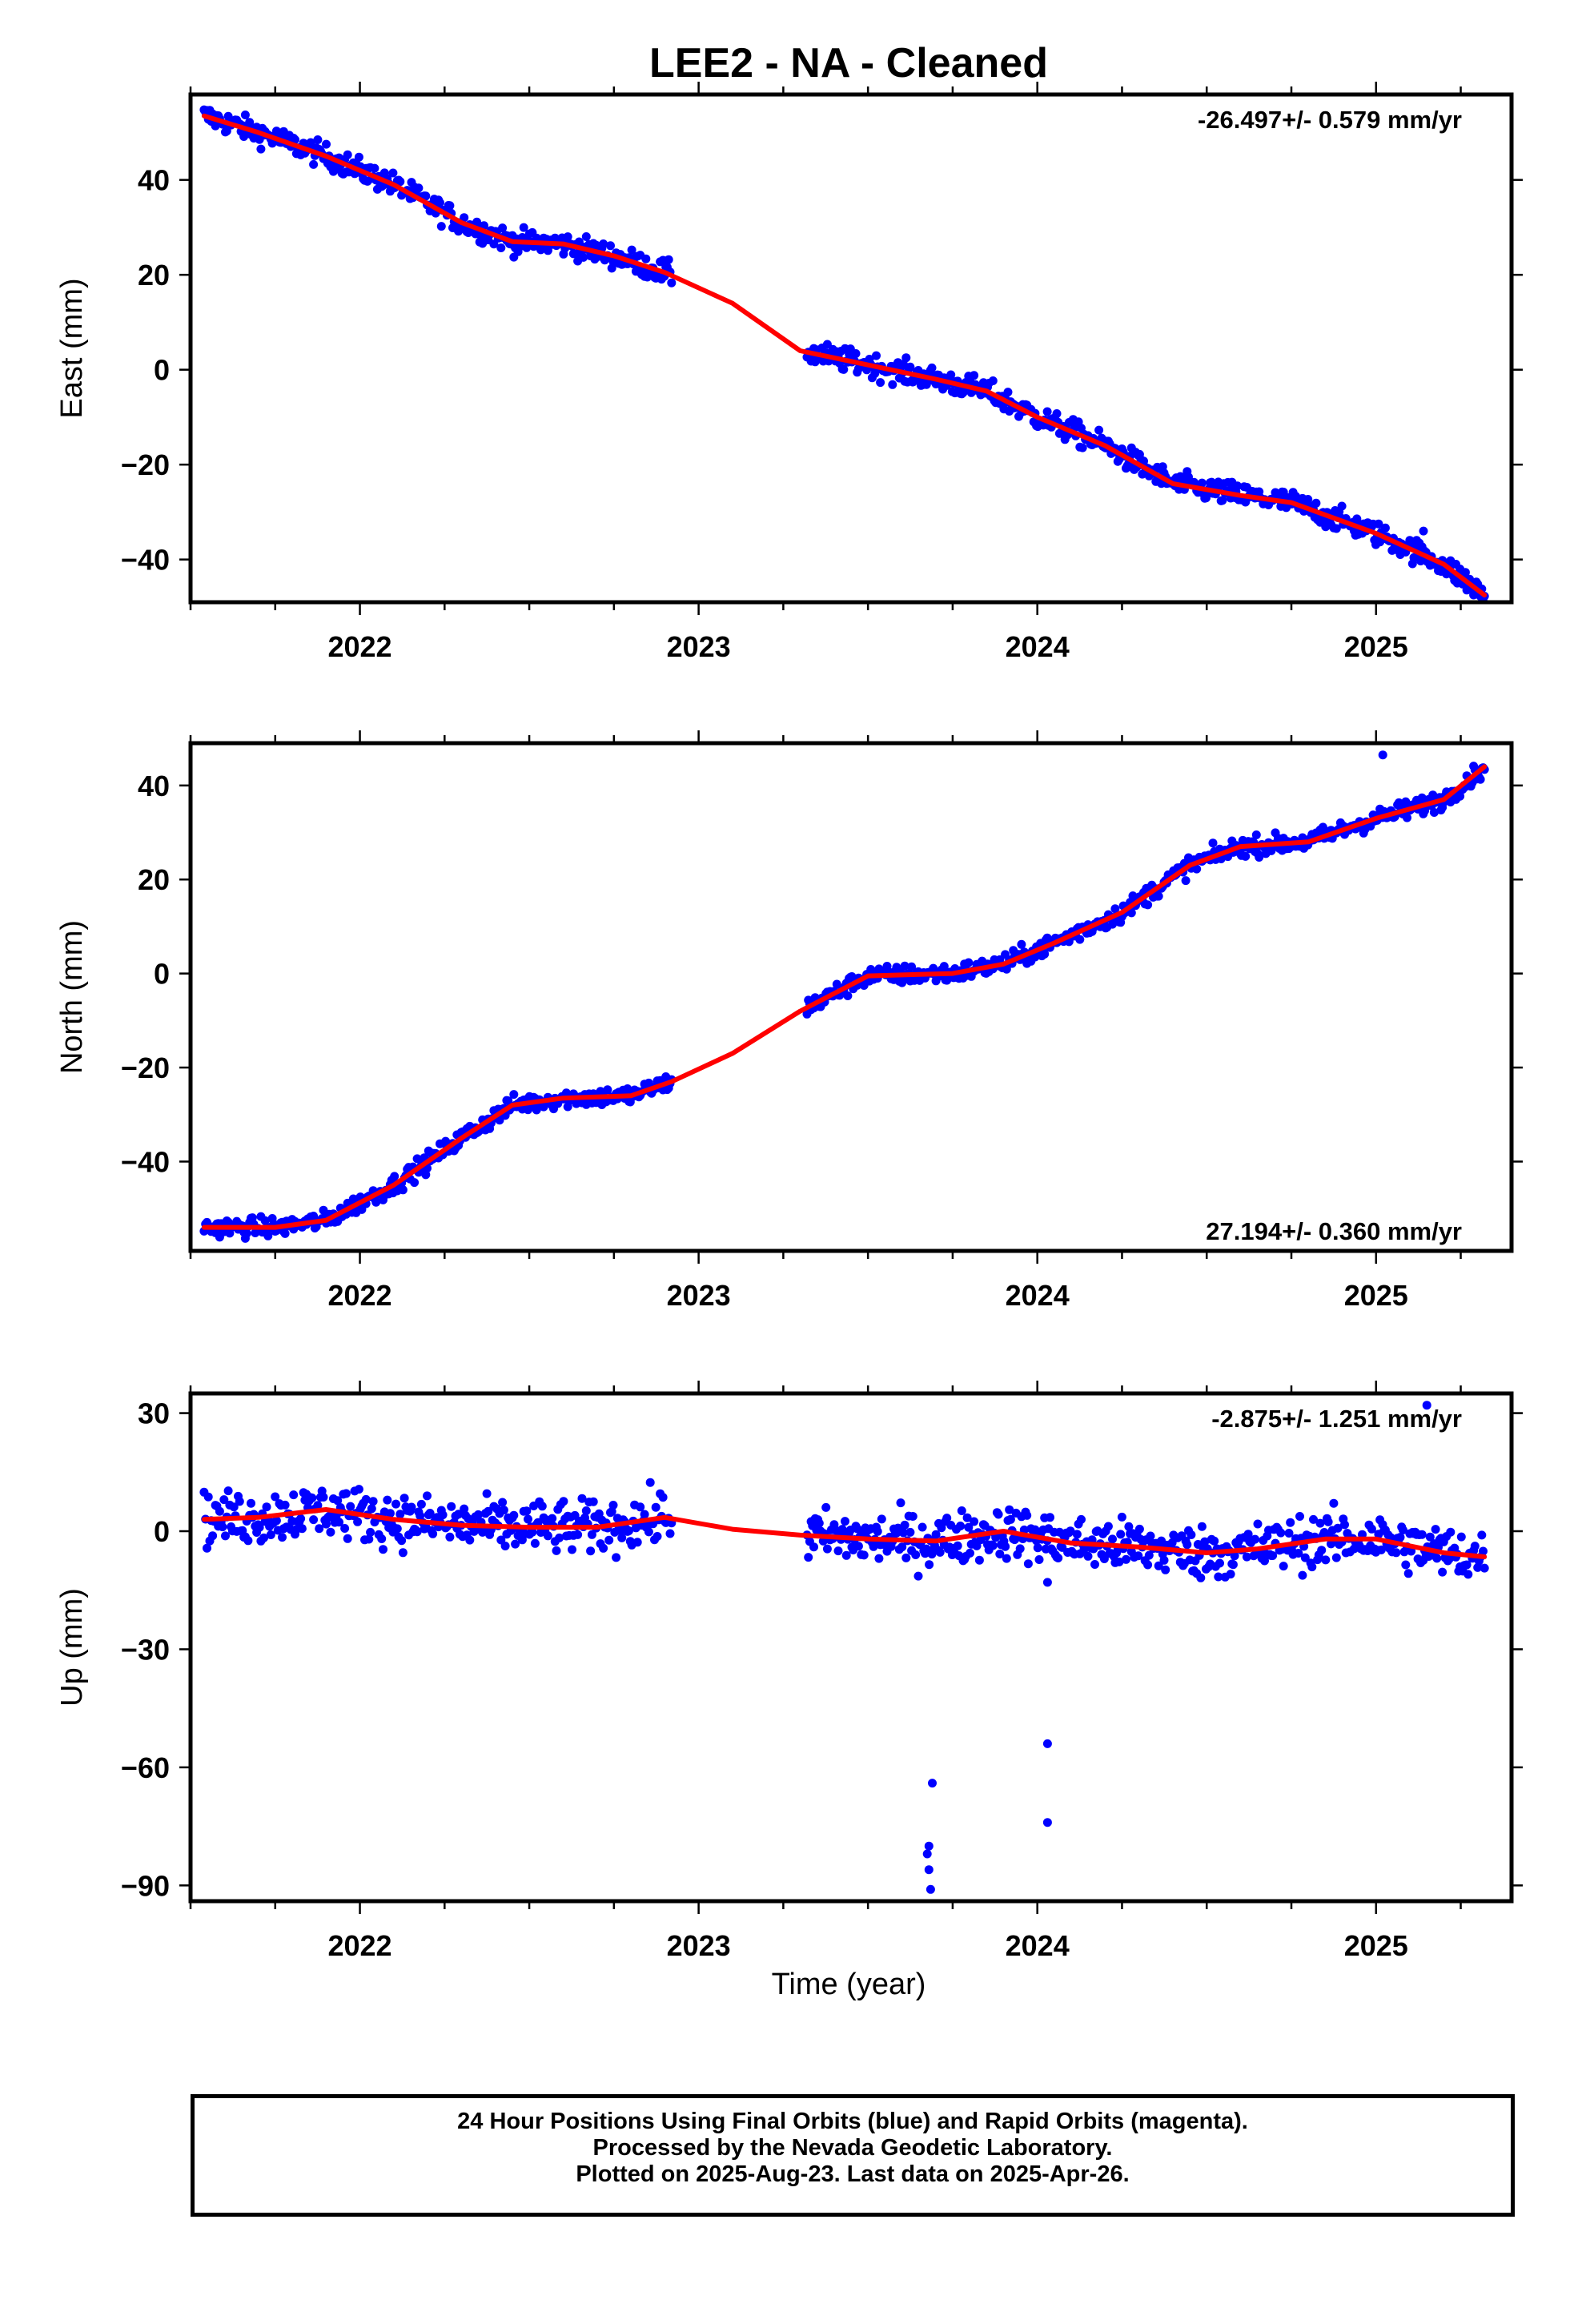 This screenshot has height=2324, width=1582. Describe the element at coordinates (72, 997) in the screenshot. I see `y-axis-label: North (mm)` at that location.